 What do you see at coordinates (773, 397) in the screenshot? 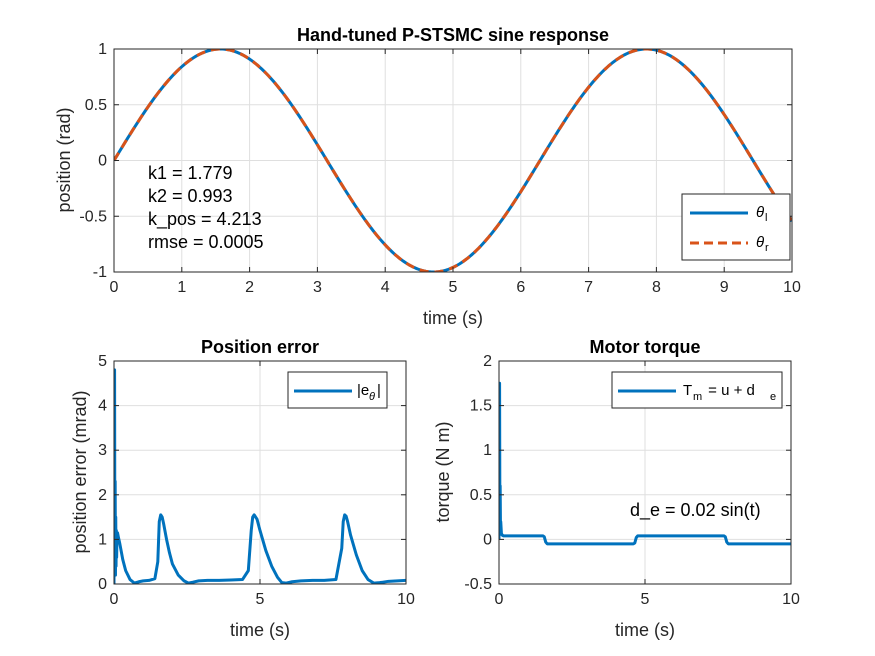
I see `legend-sub2-torque: e` at bounding box center [773, 397].